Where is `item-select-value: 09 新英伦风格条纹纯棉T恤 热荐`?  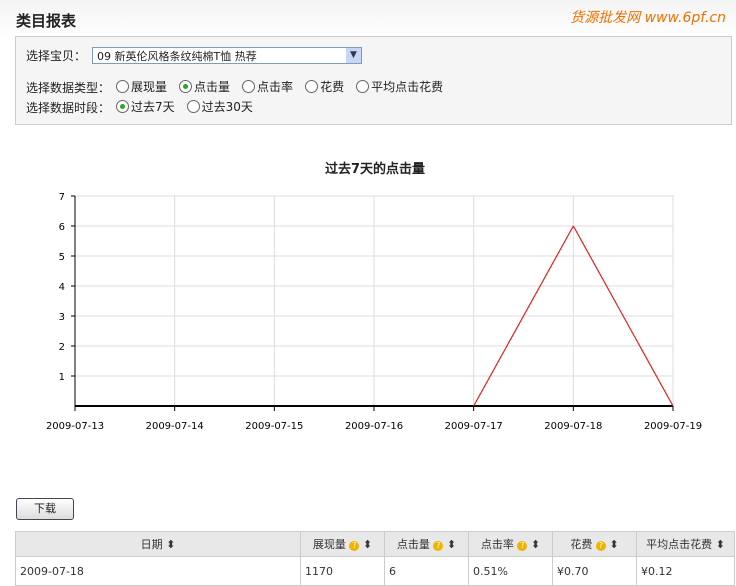
item-select-value: 09 新英伦风格条纹纯棉T恤 热荐 is located at coordinates (177, 56).